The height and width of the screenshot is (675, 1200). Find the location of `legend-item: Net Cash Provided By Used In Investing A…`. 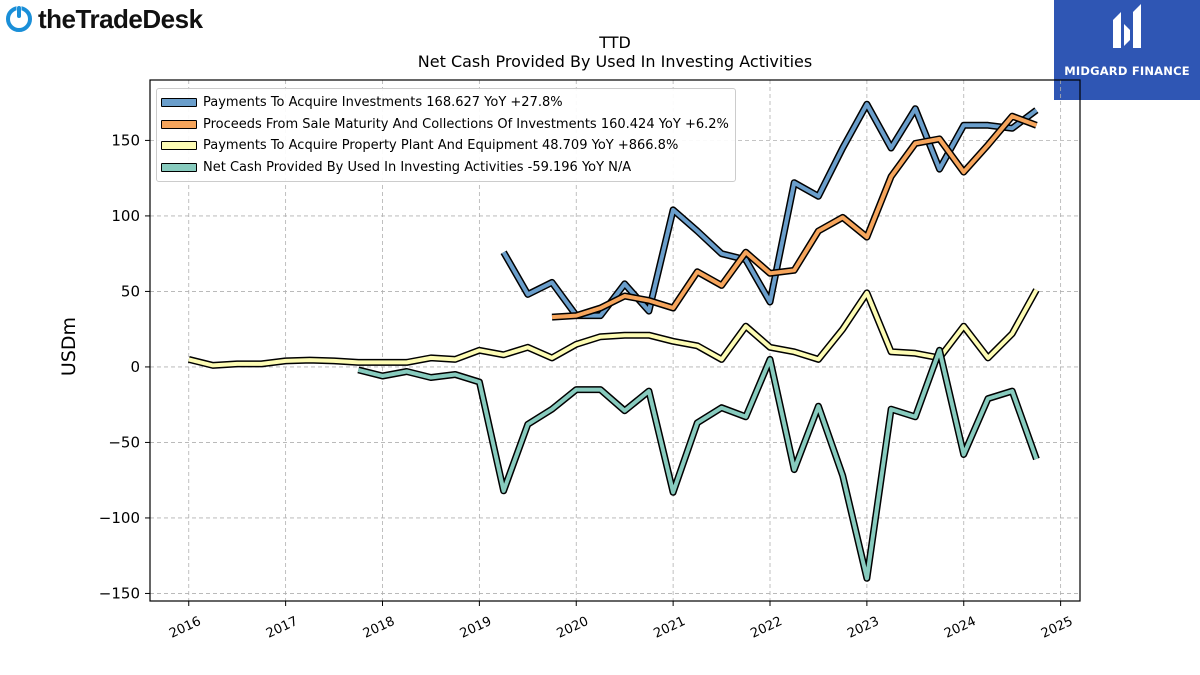

legend-item: Net Cash Provided By Used In Investing A… is located at coordinates (445, 168).